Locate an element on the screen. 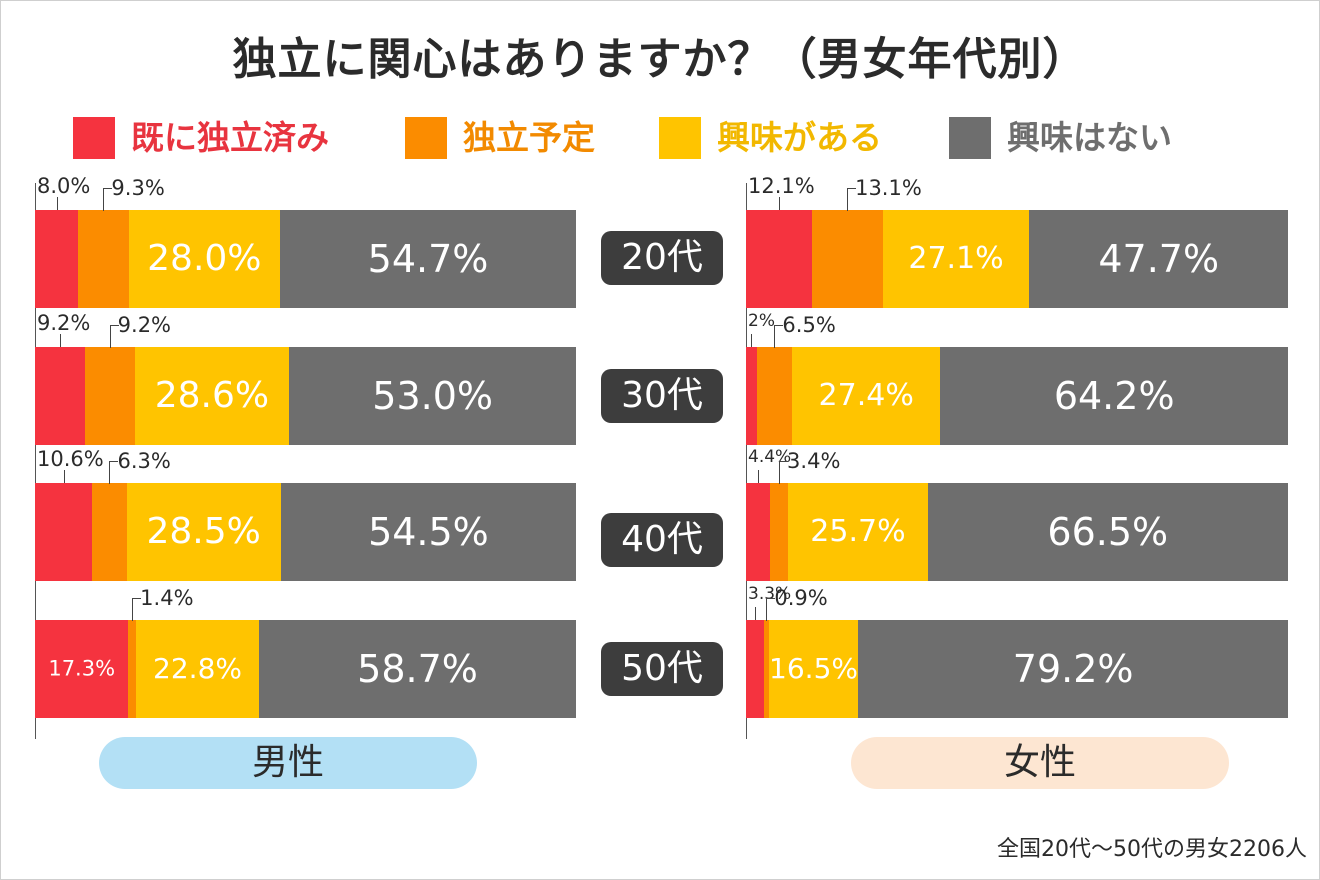 This screenshot has width=1320, height=880. data-label: 22.8% is located at coordinates (197, 668).